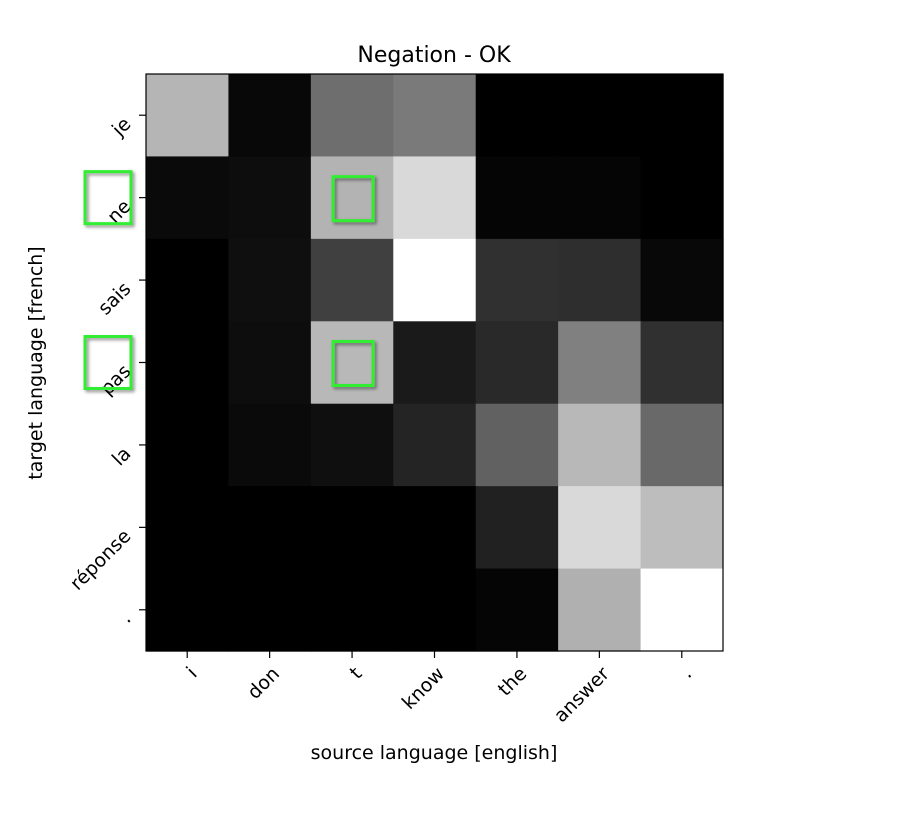 The width and height of the screenshot is (922, 816). Describe the element at coordinates (682, 198) in the screenshot. I see `heatmap-cell-r1-c6` at that location.